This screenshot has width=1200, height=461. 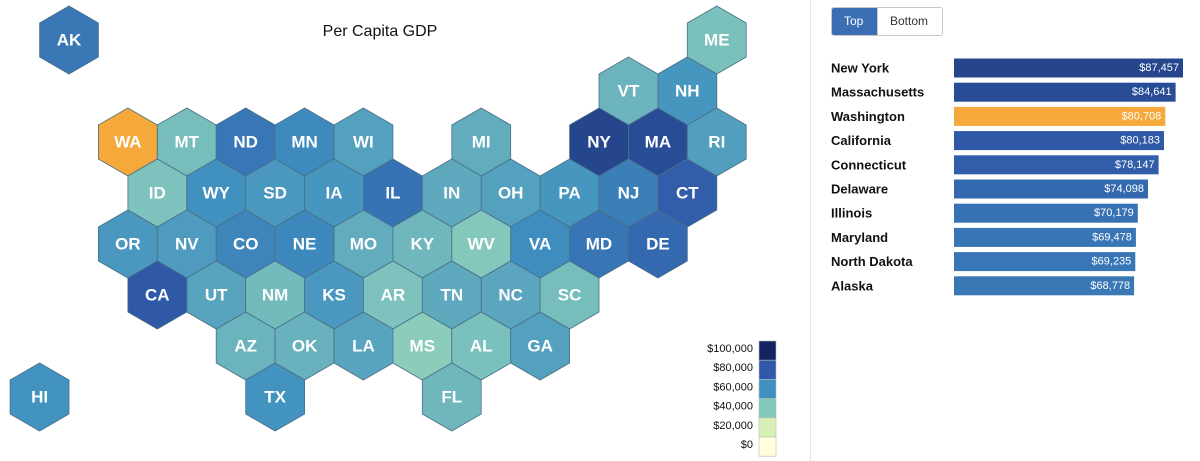 I want to click on ranking-row: Delaware $74,098, so click(x=989, y=189).